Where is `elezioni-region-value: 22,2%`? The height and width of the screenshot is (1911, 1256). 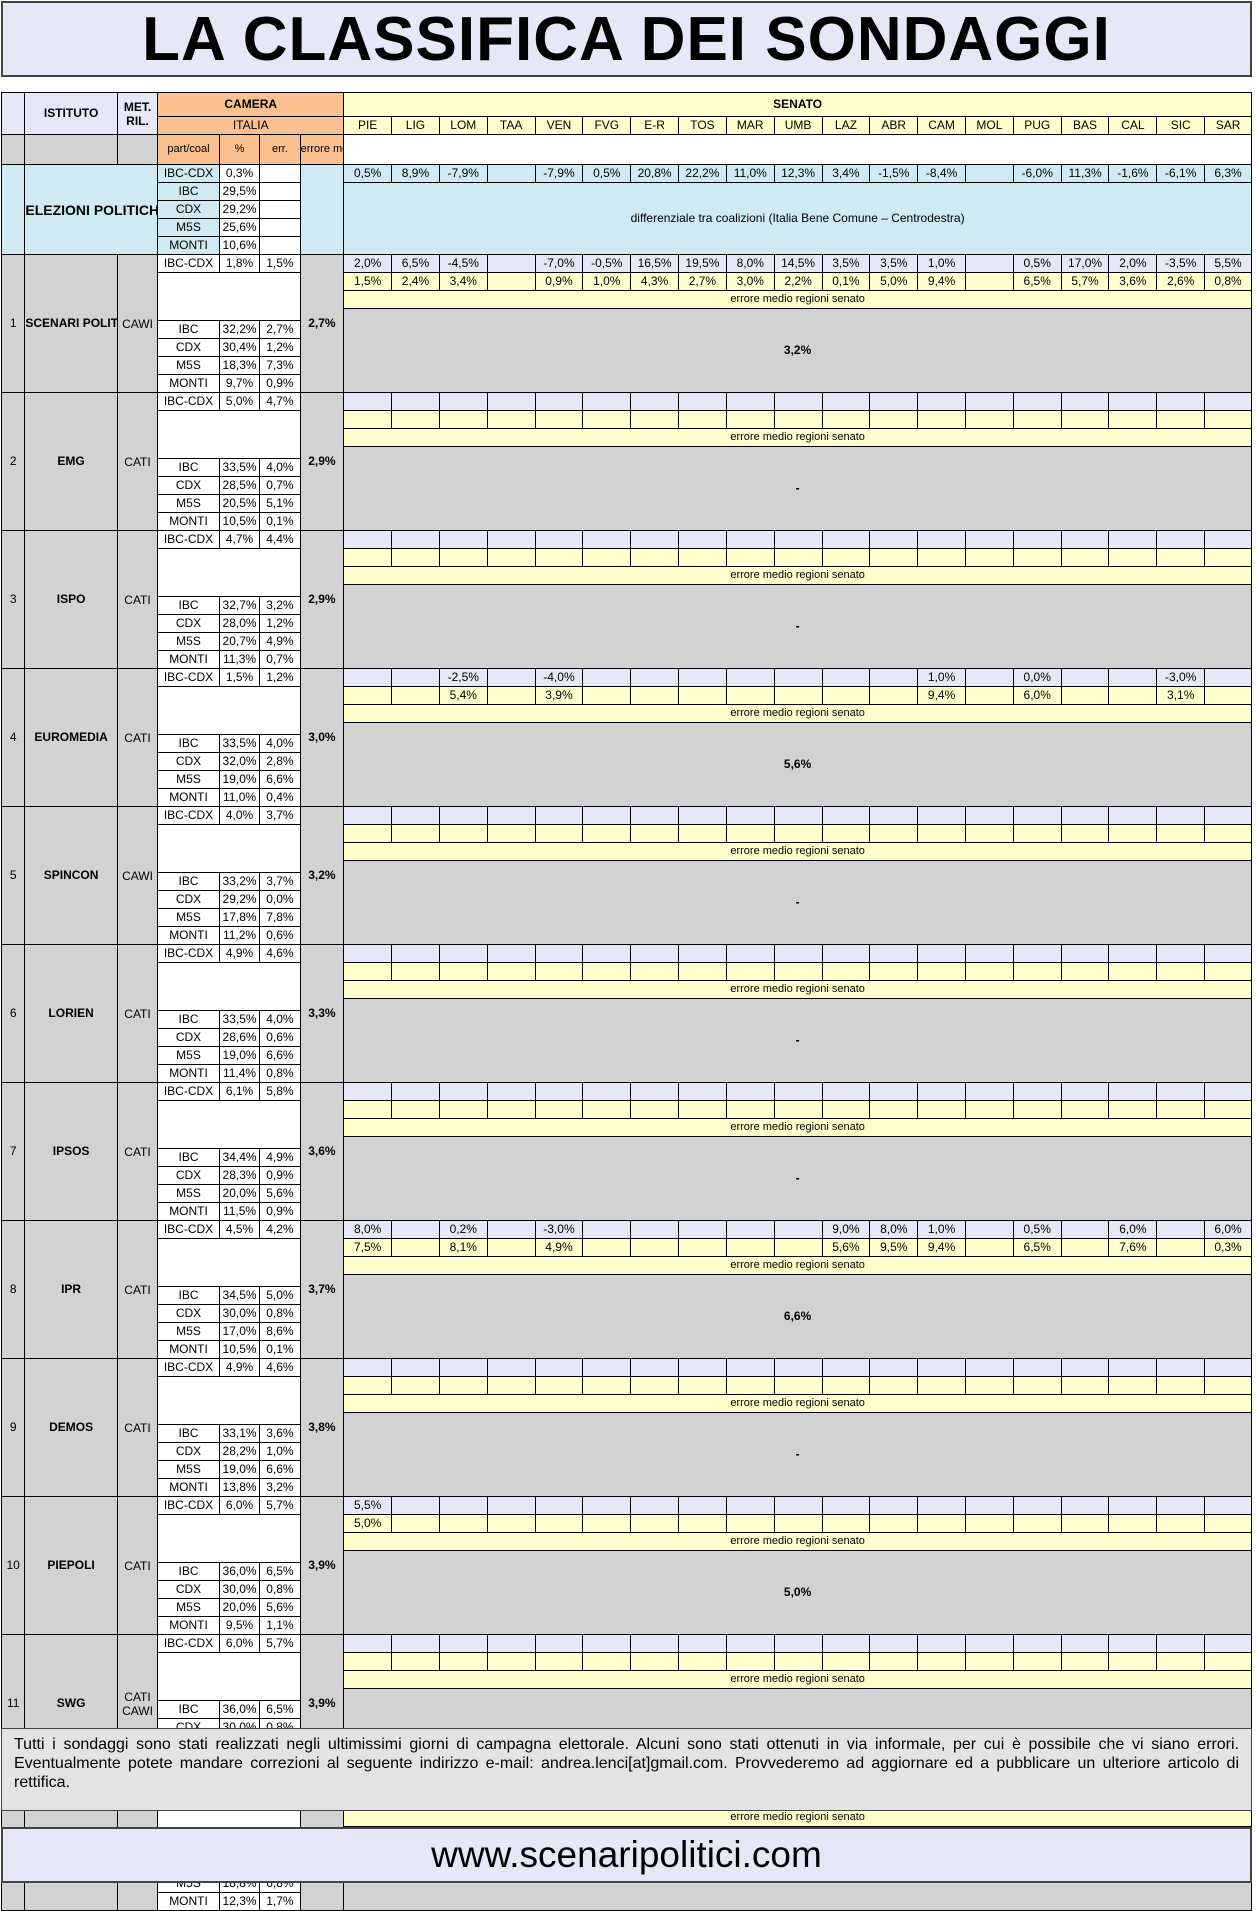 elezioni-region-value: 22,2% is located at coordinates (702, 173).